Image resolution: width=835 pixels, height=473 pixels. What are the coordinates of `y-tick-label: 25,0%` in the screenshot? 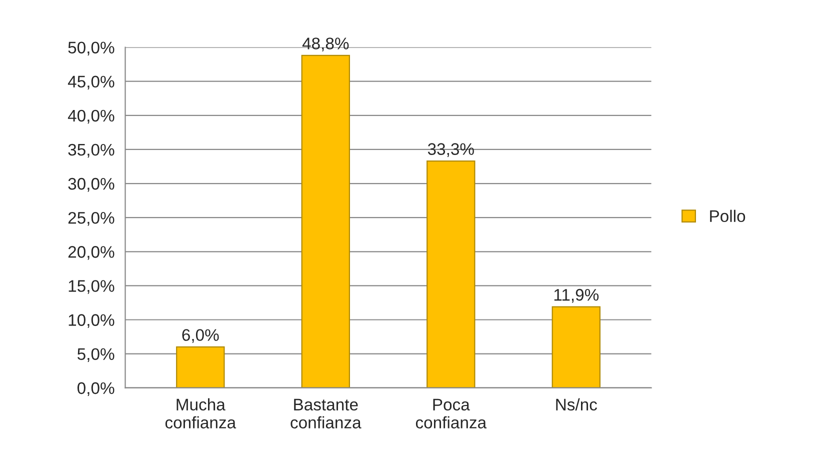 It's located at (91, 219).